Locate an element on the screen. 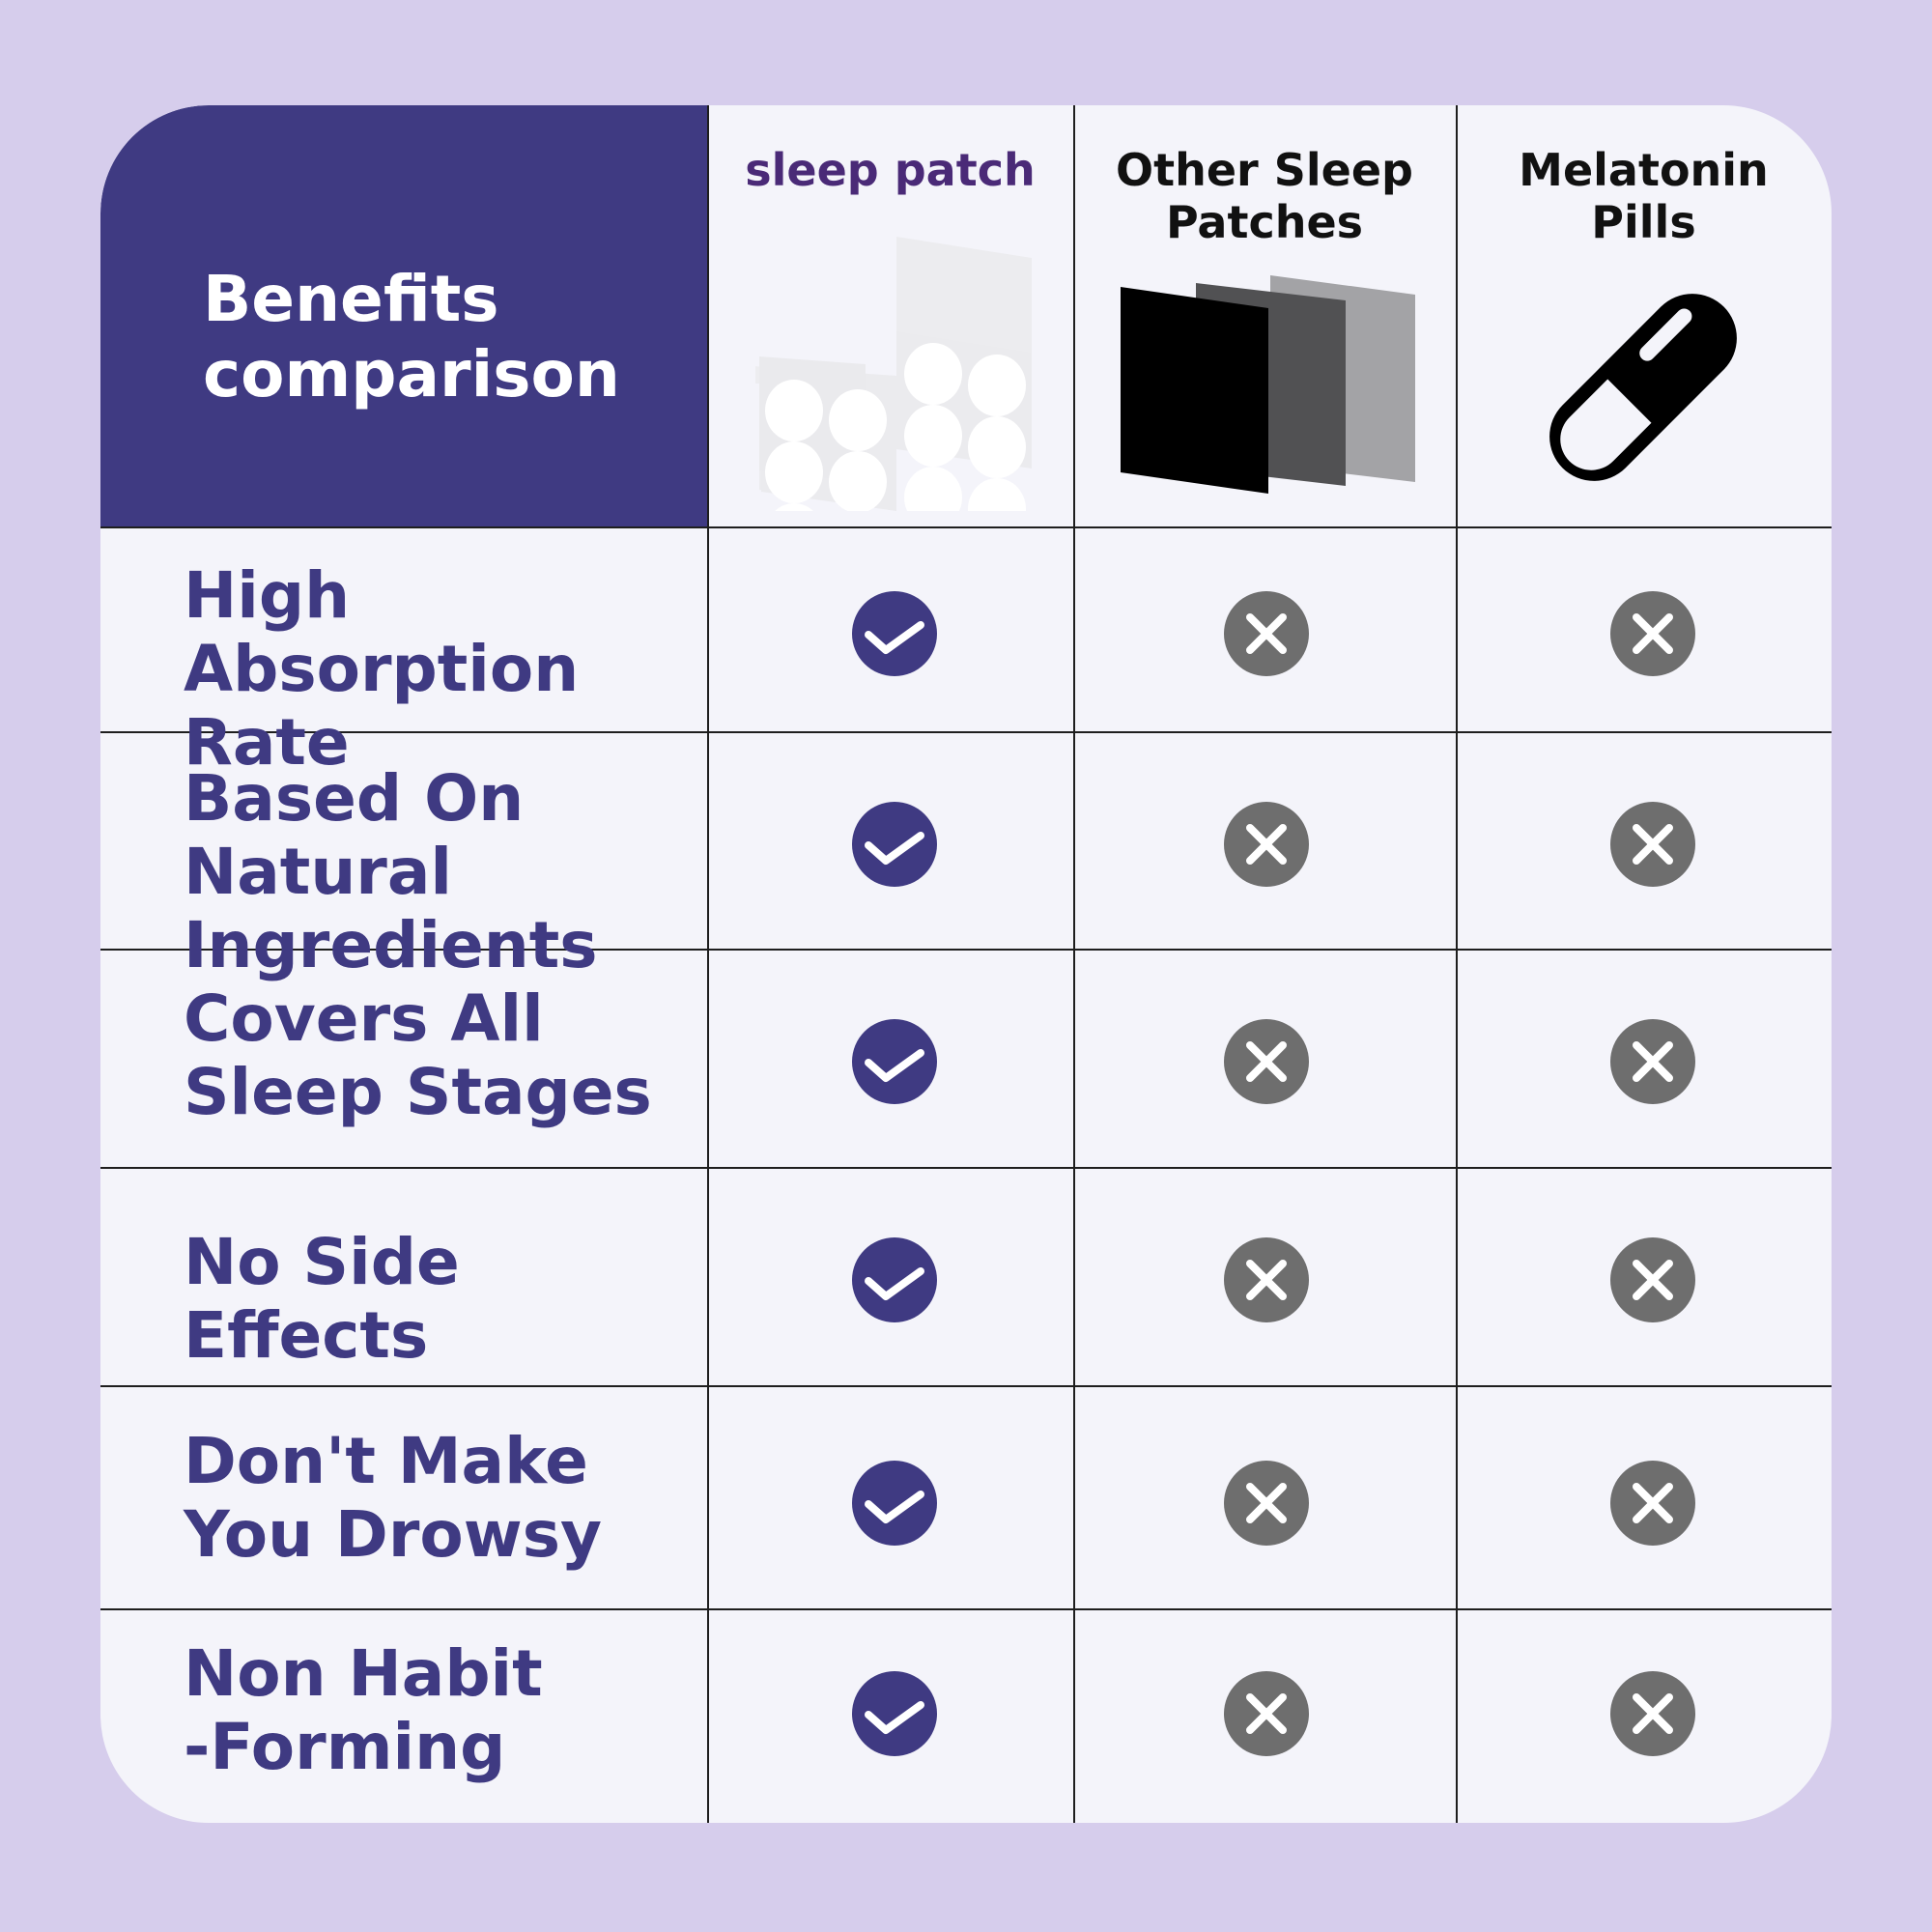 Image resolution: width=1932 pixels, height=1932 pixels. row-label-non-habit-forming: Non Habit -Forming is located at coordinates (363, 1710).